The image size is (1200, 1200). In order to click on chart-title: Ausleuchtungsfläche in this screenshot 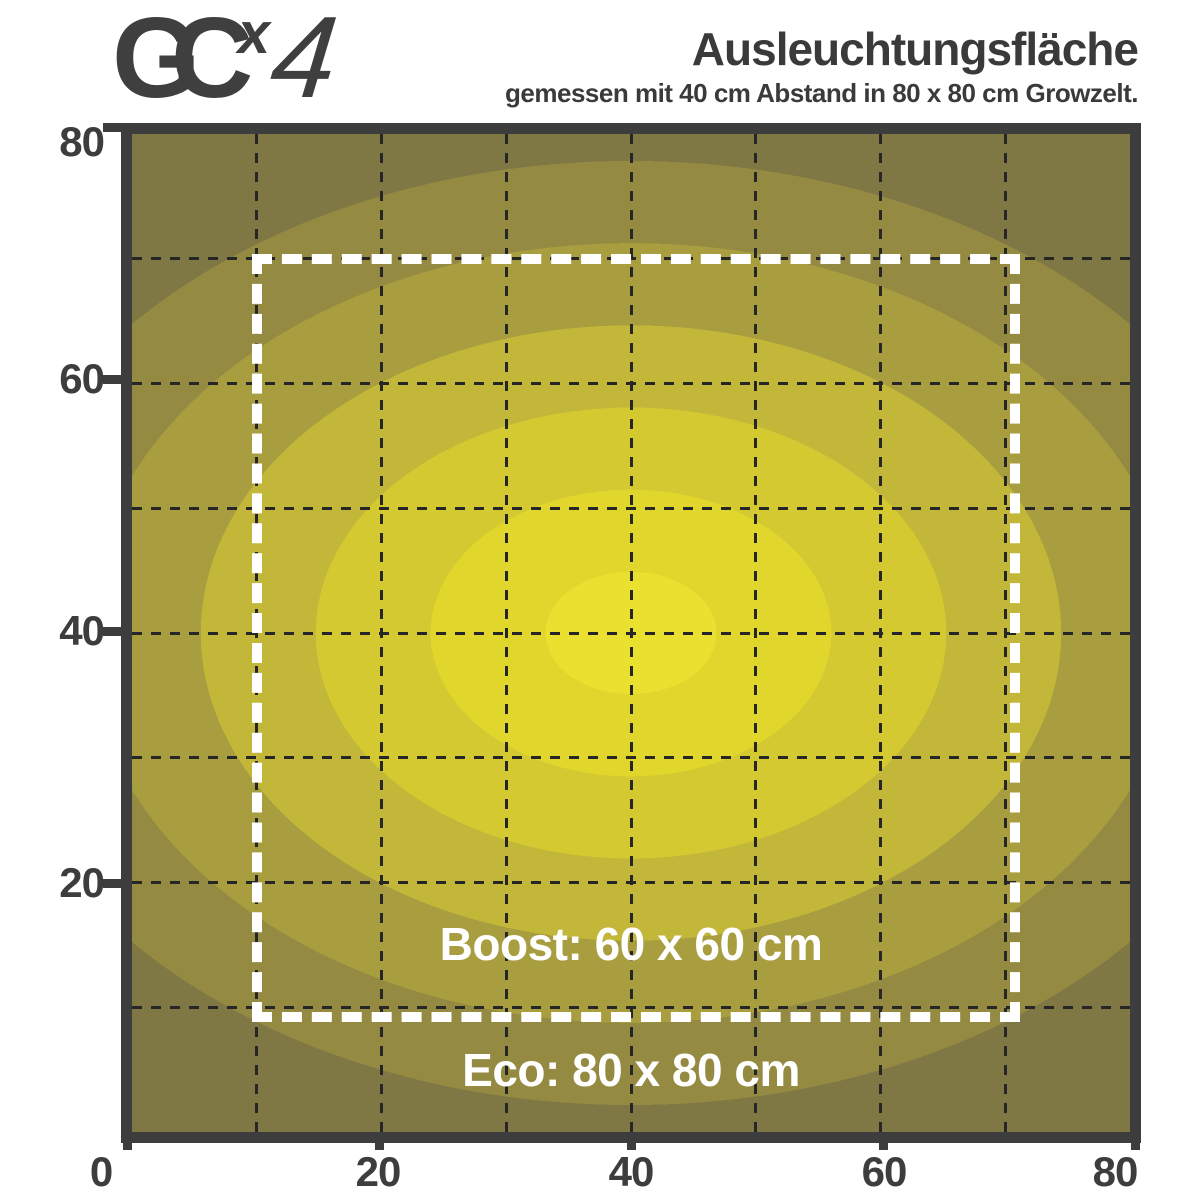, I will do `click(915, 49)`.